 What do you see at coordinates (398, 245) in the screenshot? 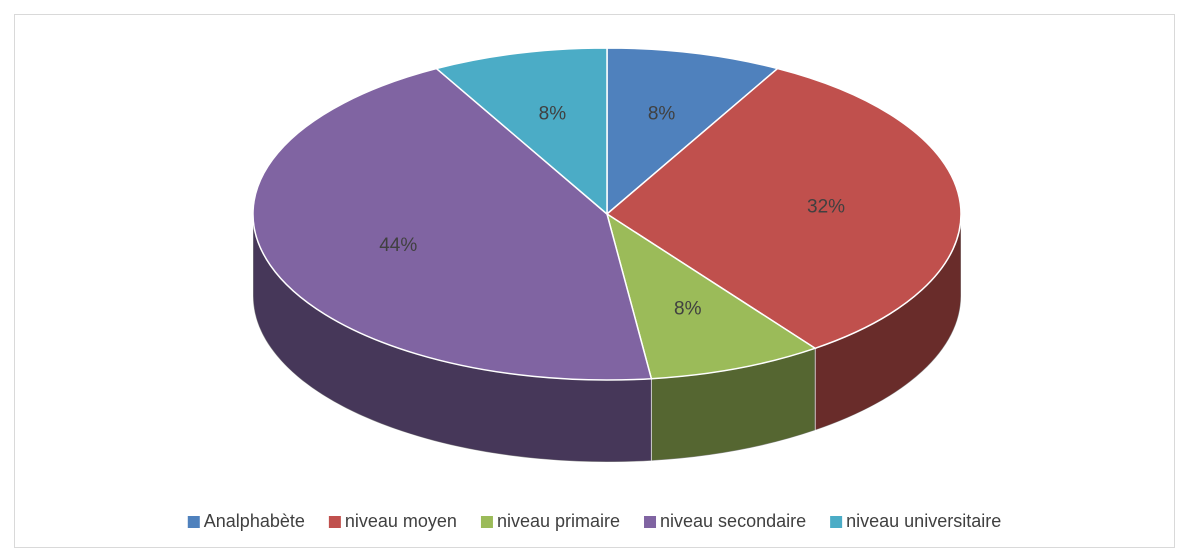
I see `data-label: 44%` at bounding box center [398, 245].